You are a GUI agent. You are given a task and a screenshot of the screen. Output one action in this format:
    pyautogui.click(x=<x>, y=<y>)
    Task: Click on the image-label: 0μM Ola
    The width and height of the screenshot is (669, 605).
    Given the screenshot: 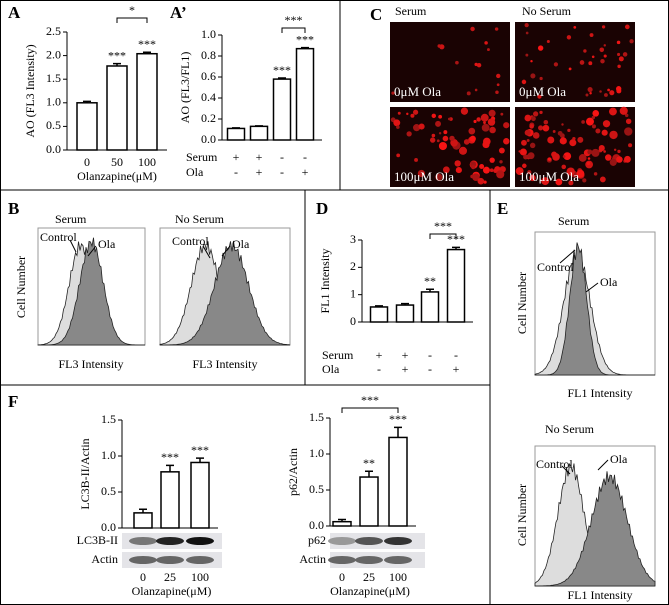 What is the action you would take?
    pyautogui.click(x=542, y=91)
    